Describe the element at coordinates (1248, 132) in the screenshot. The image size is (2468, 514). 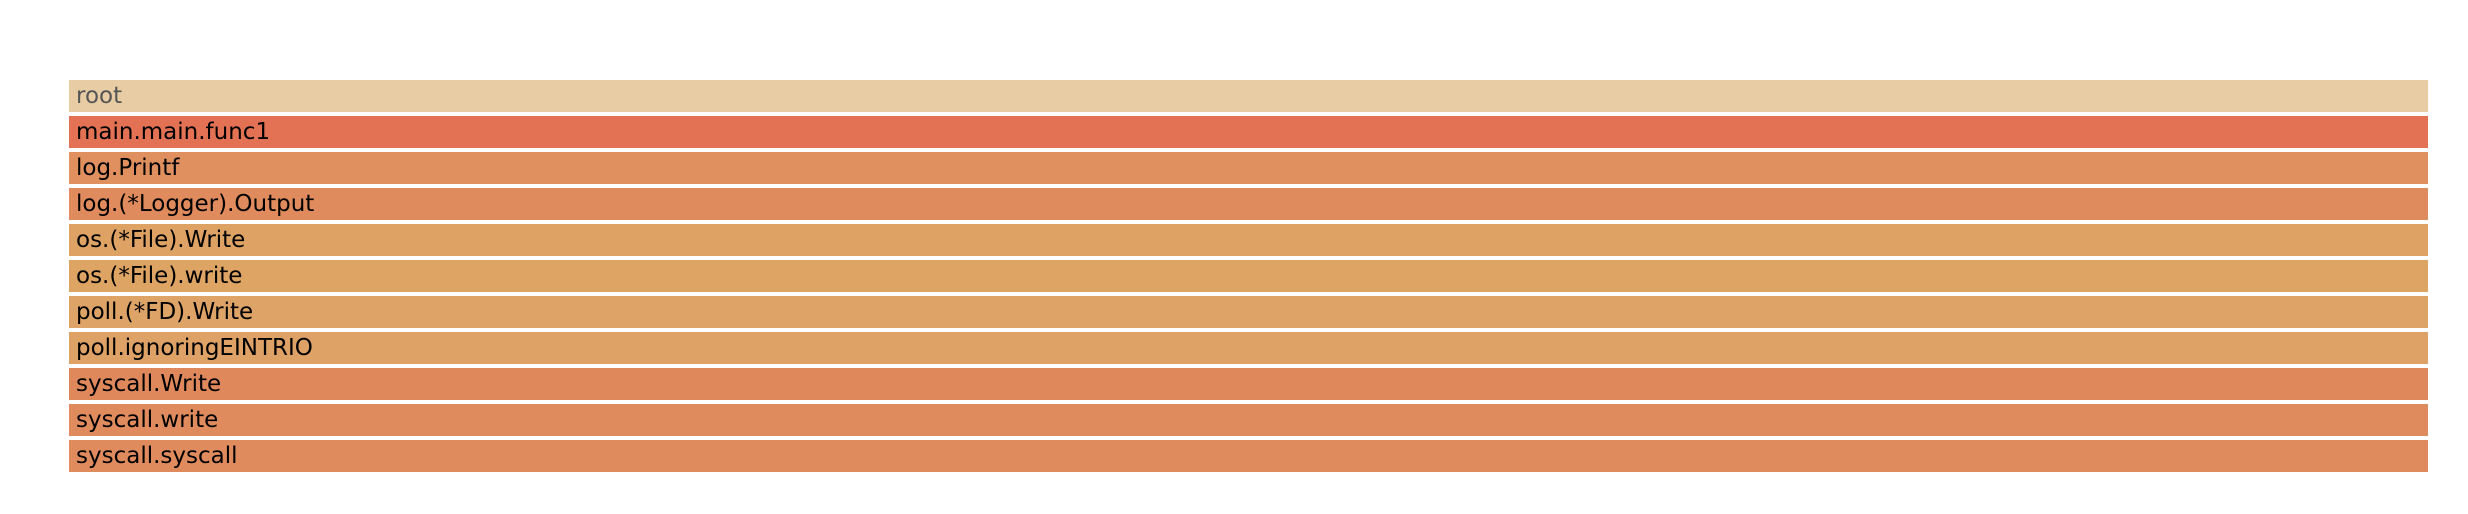
I see `frame-main-main-func1: main.main.func1` at that location.